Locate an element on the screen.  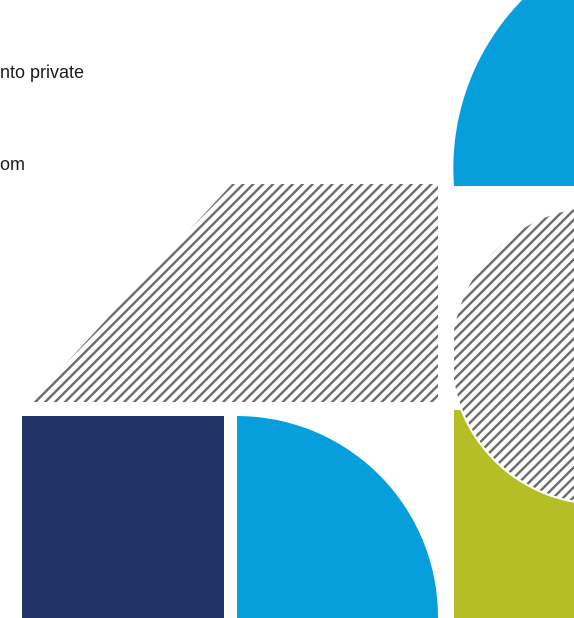
blue-quarter-circle-top is located at coordinates (513, 93).